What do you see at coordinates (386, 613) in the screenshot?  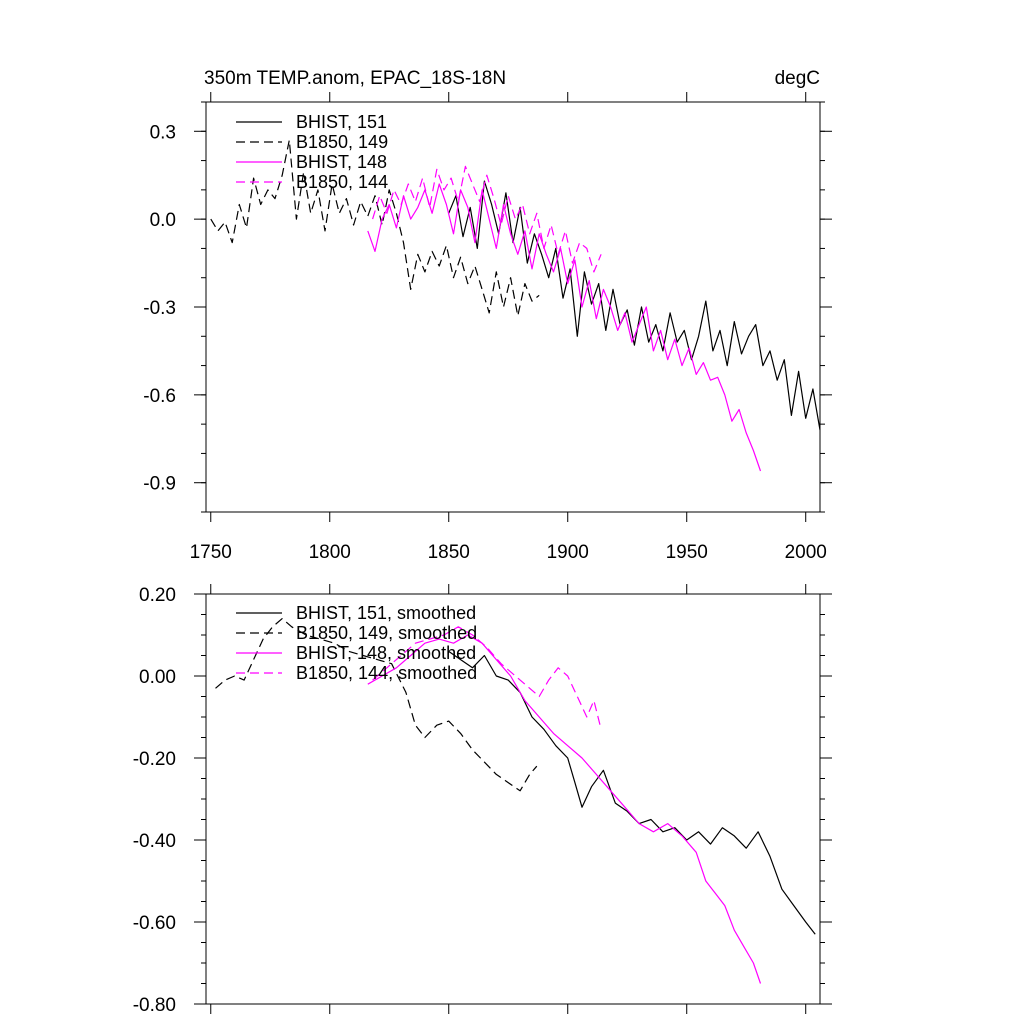 I see `legend-label-1-0: BHIST, 151, smoothed` at bounding box center [386, 613].